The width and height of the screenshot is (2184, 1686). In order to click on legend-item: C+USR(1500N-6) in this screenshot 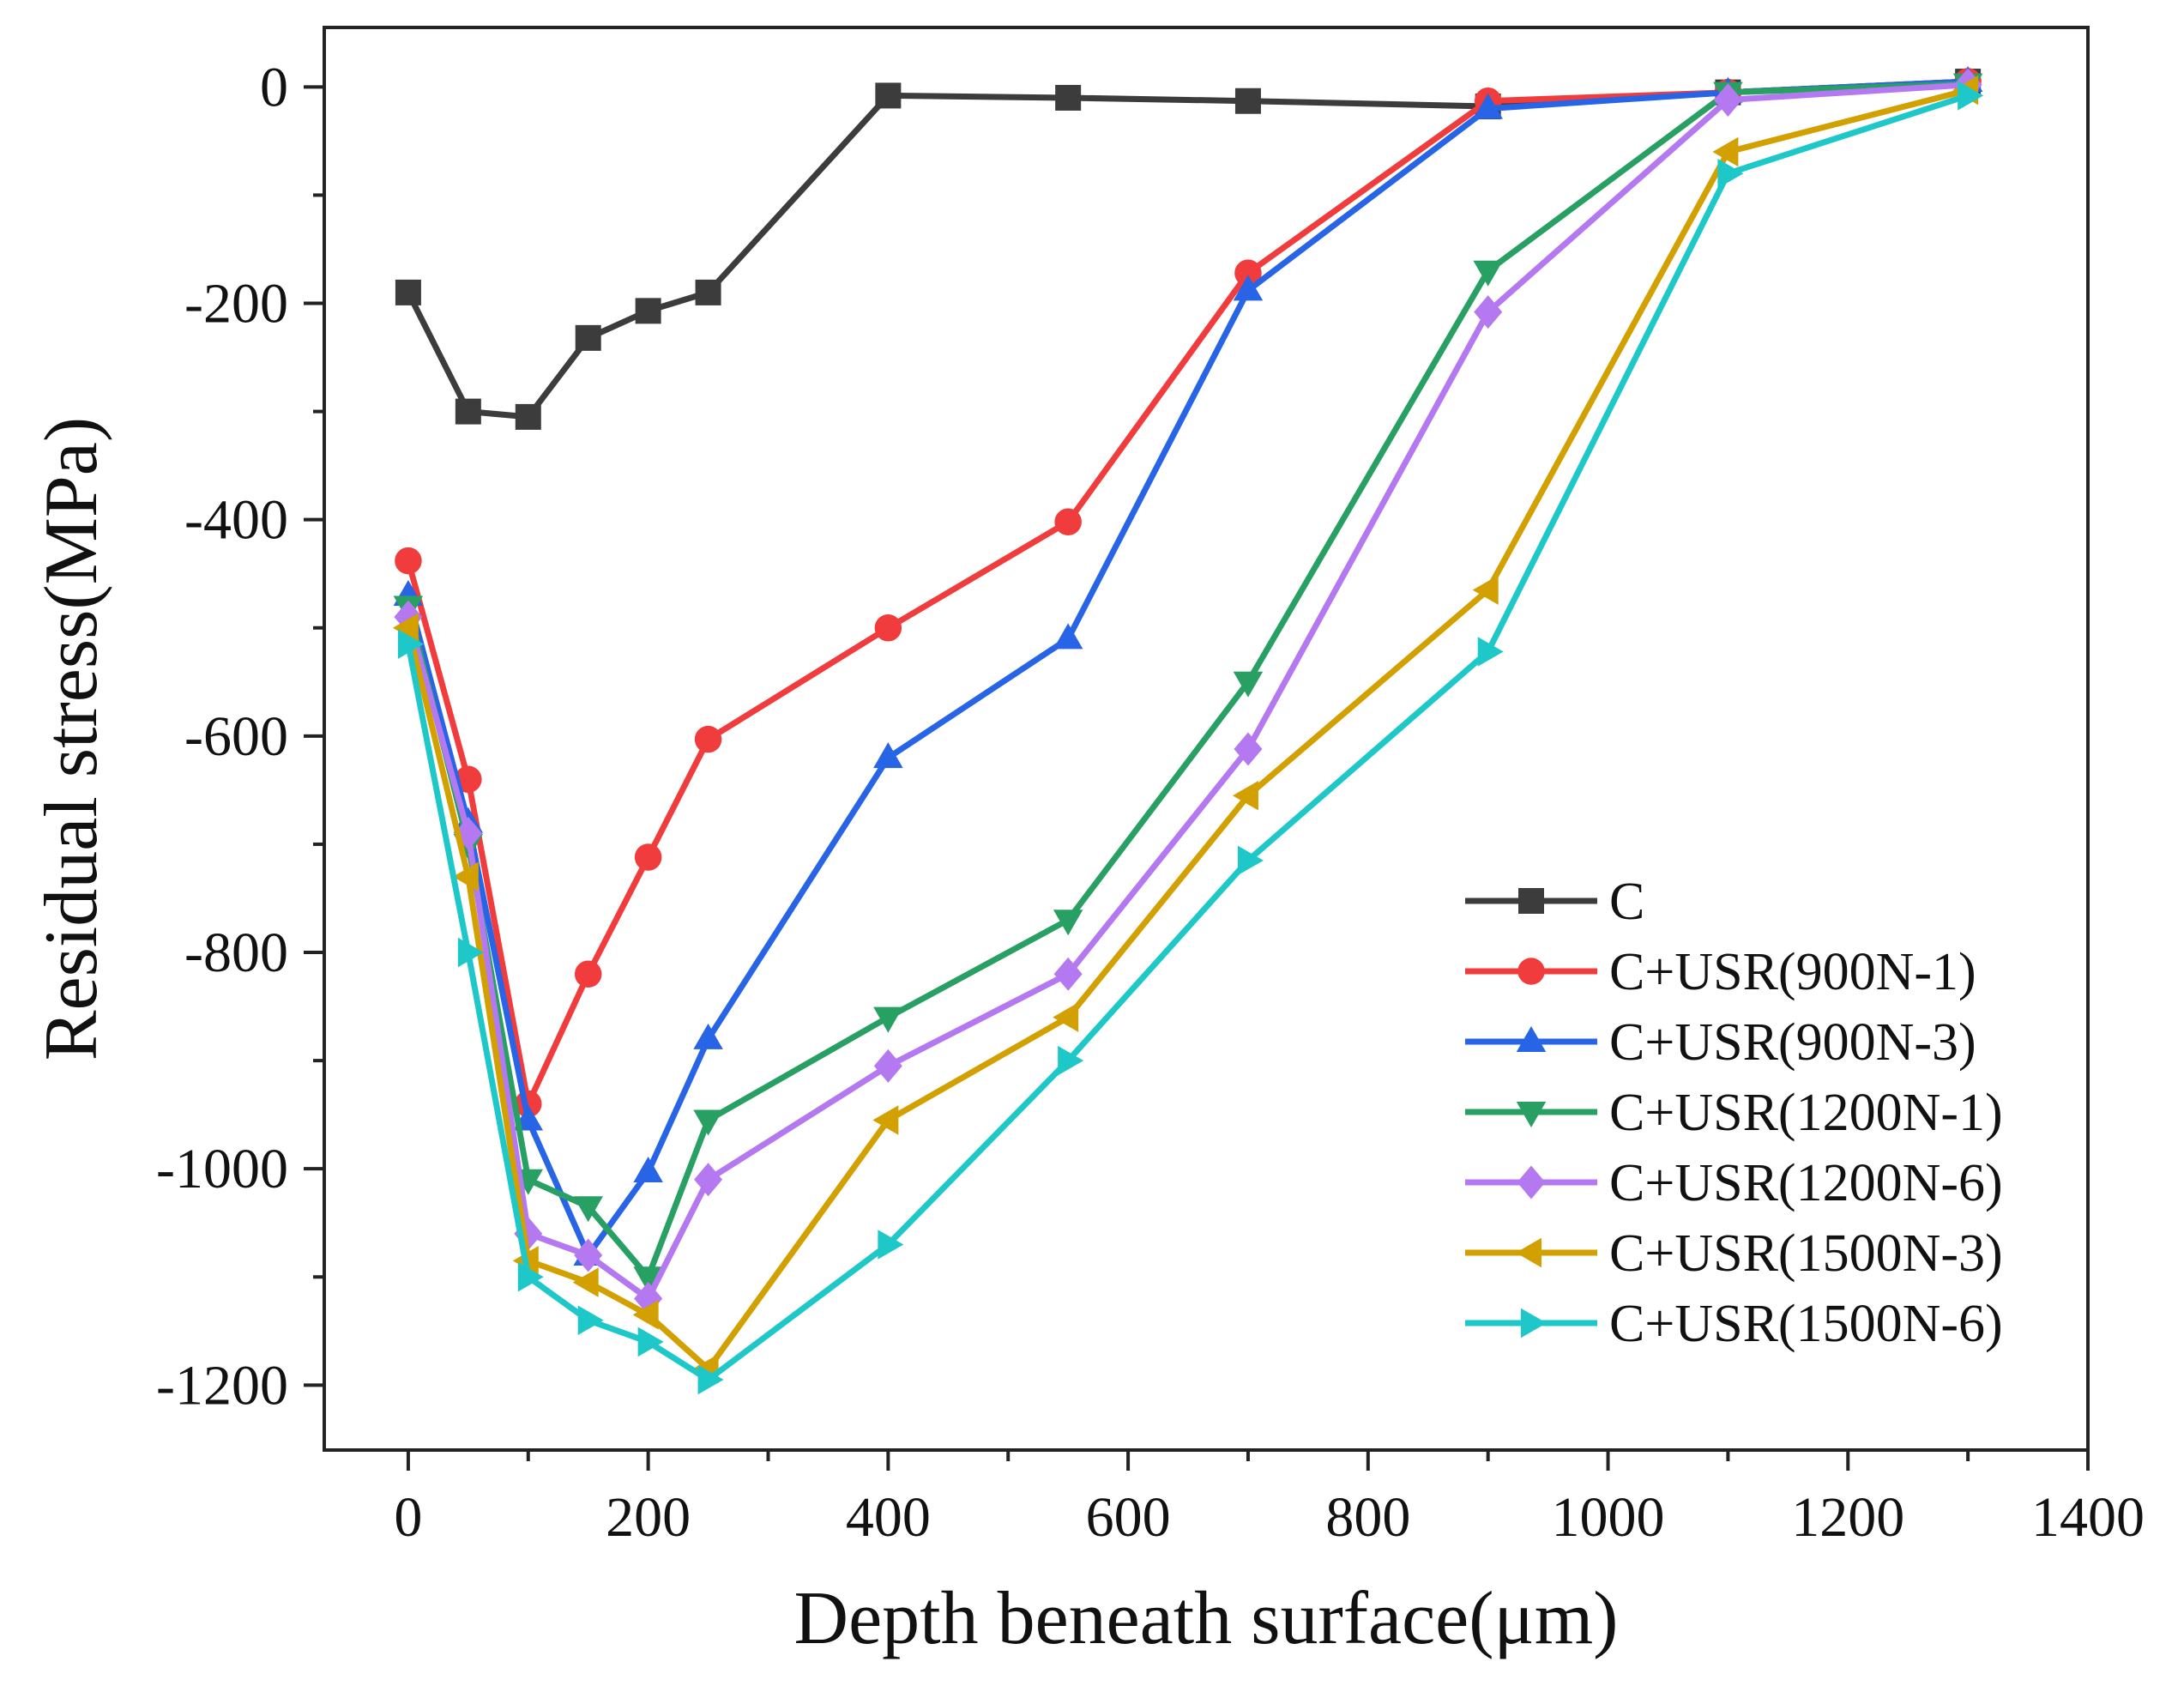, I will do `click(1734, 1324)`.